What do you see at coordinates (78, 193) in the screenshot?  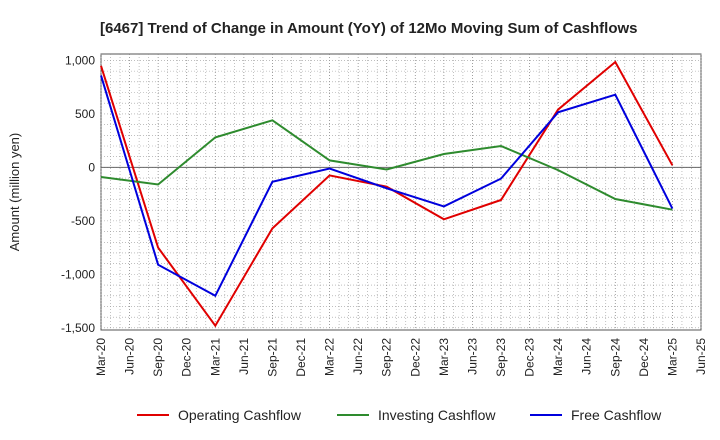 I see `y-tick-labels: 1,000 500 0 -500 -1,000 -1,500` at bounding box center [78, 193].